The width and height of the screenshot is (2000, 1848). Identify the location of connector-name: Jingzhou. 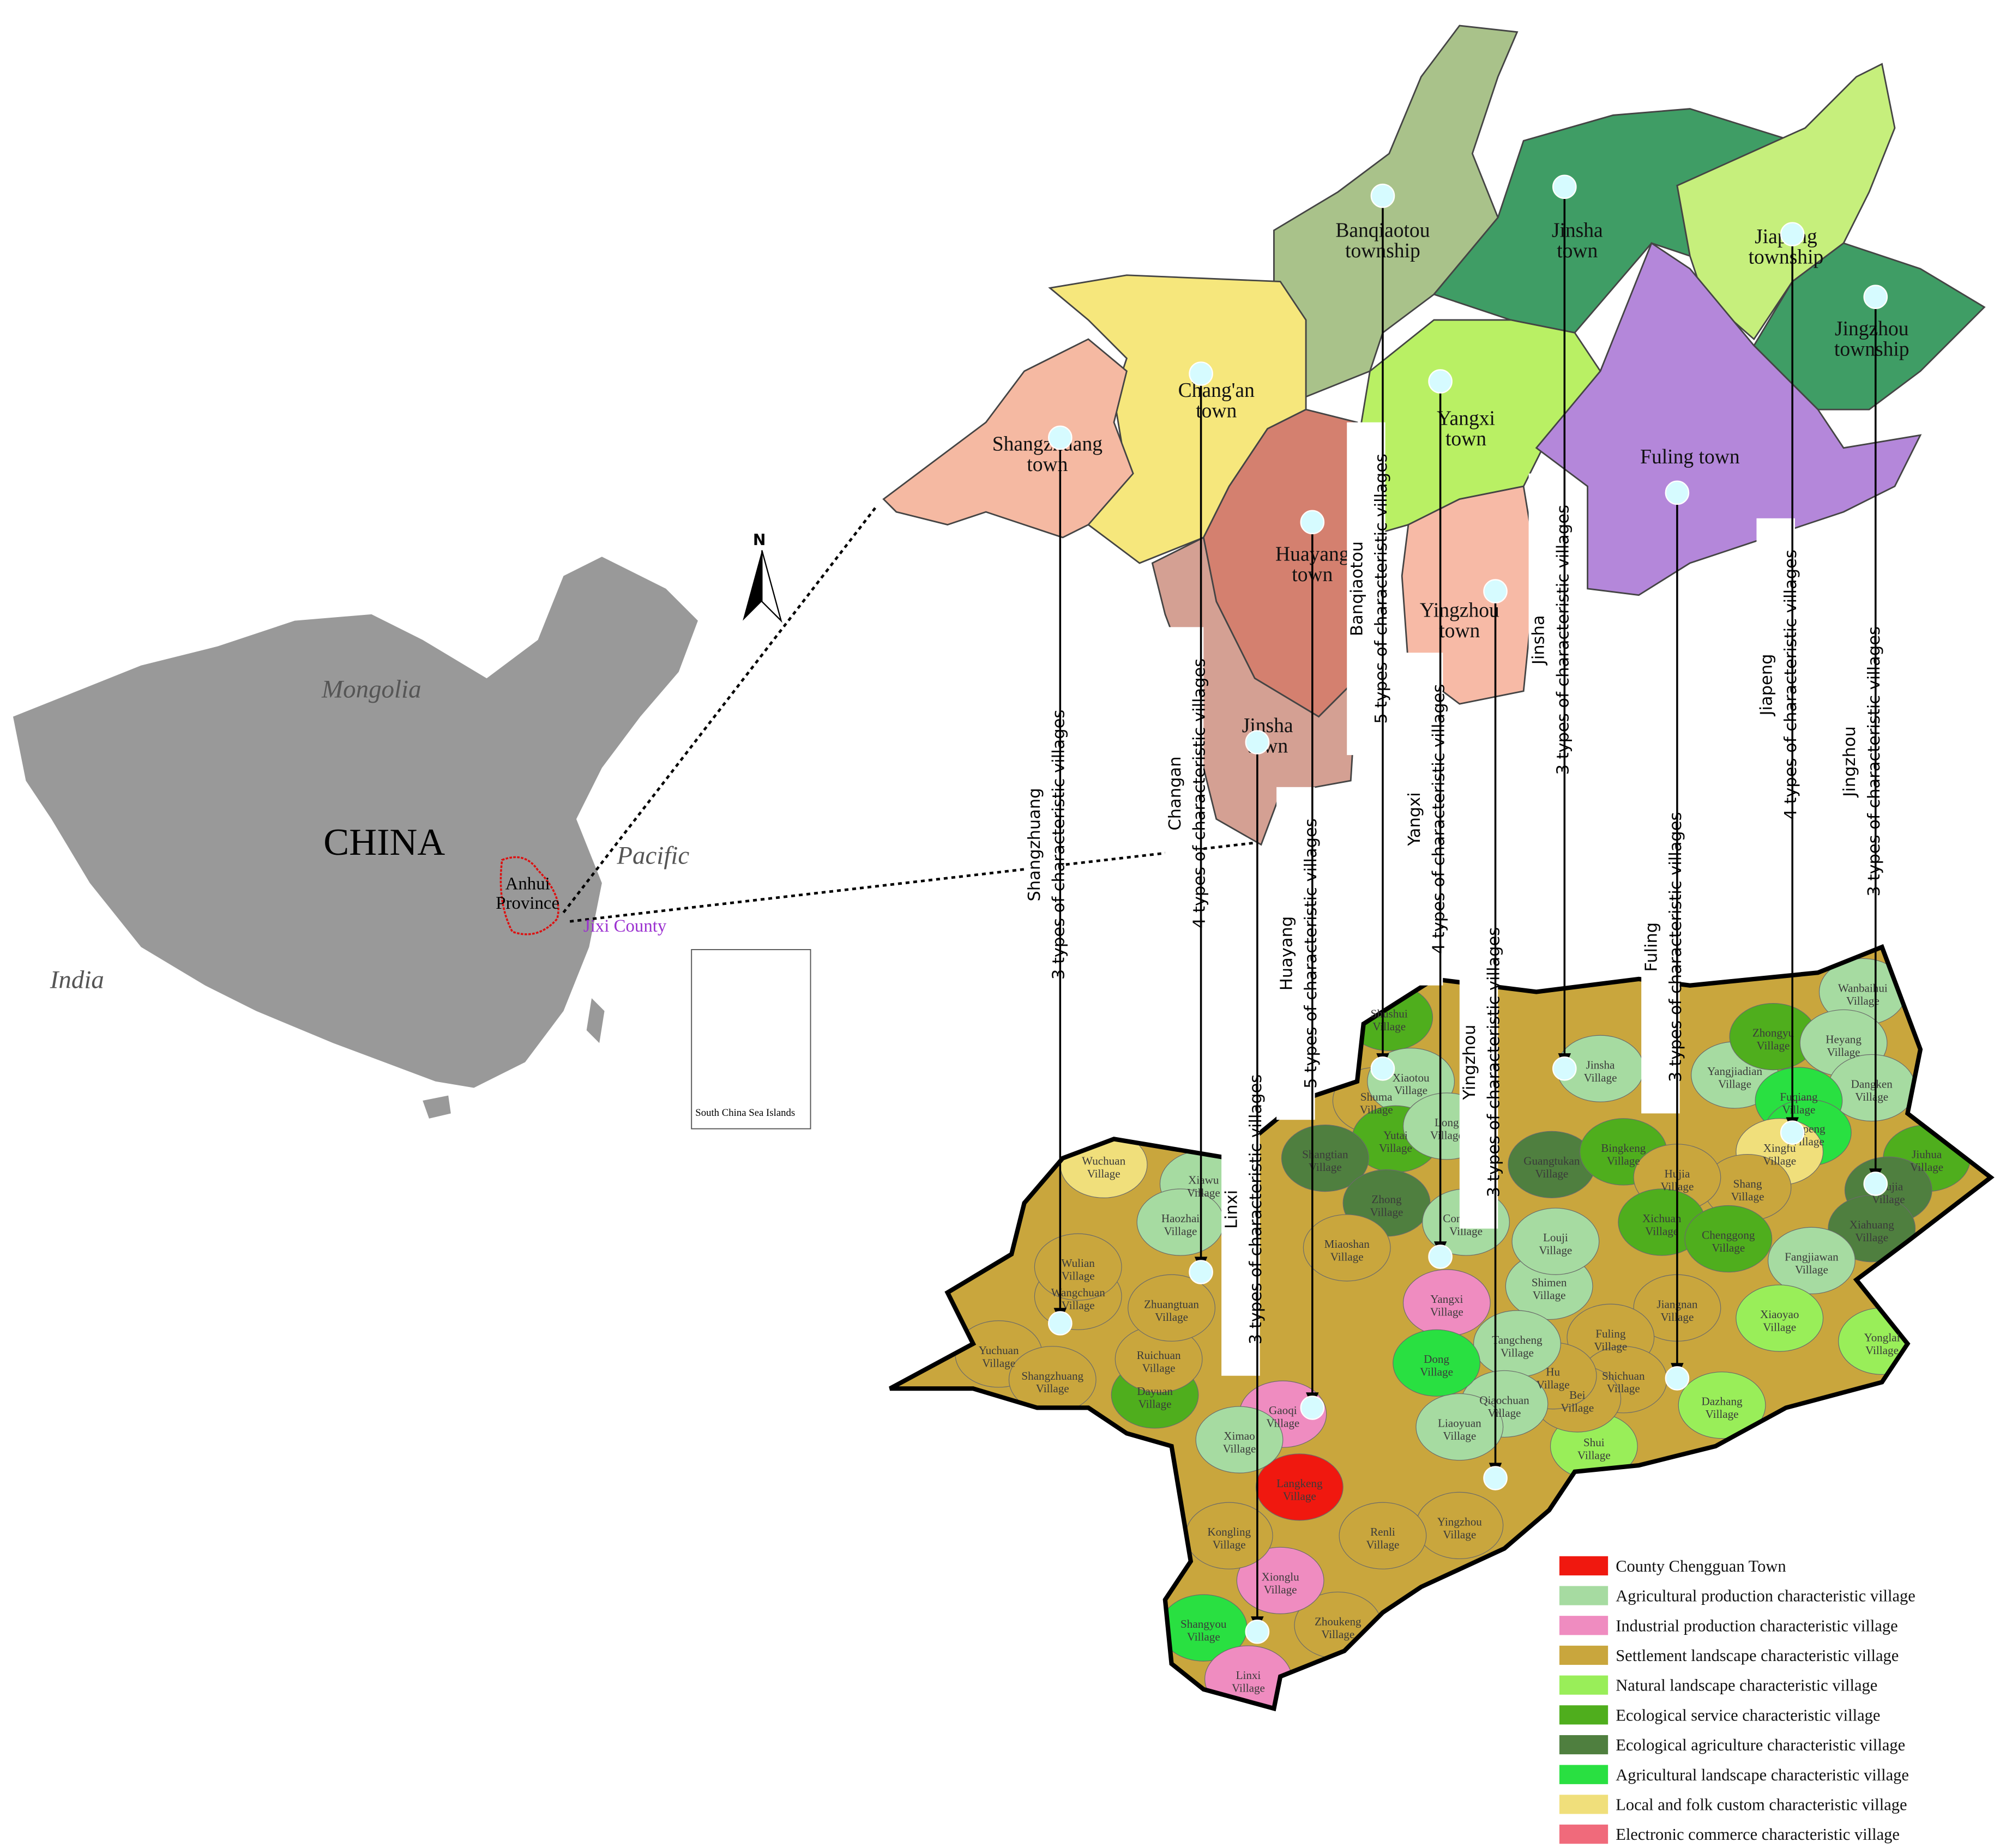
(1849, 762).